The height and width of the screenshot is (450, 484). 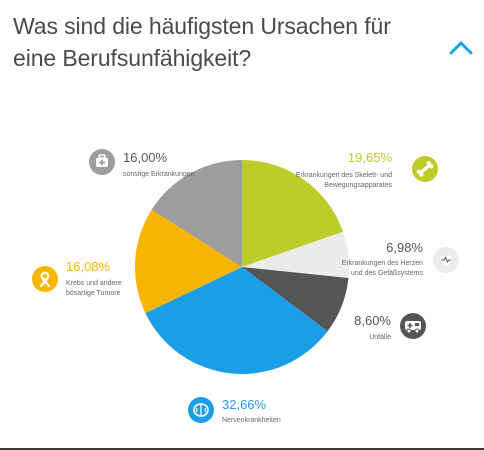 I want to click on category-label-herz: und des Gefäßsystems, so click(x=387, y=273).